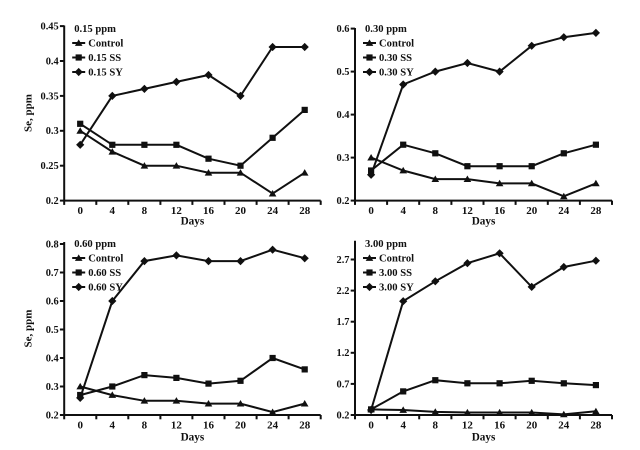  I want to click on svg-text: 0.30 SS, so click(395, 58).